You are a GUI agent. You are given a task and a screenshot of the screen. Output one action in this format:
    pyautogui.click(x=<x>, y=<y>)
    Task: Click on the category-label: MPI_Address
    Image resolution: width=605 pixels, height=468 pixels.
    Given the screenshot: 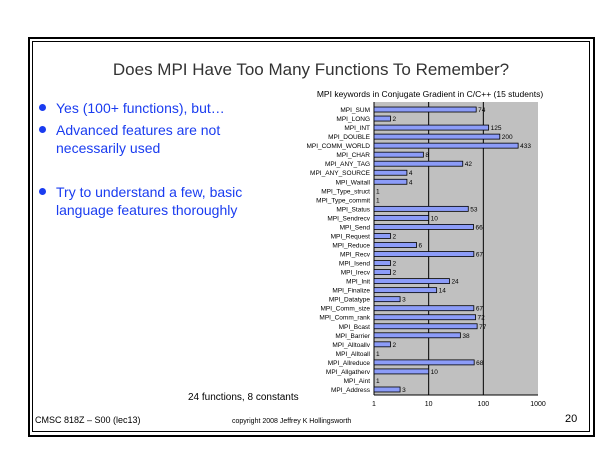 What is the action you would take?
    pyautogui.click(x=351, y=390)
    